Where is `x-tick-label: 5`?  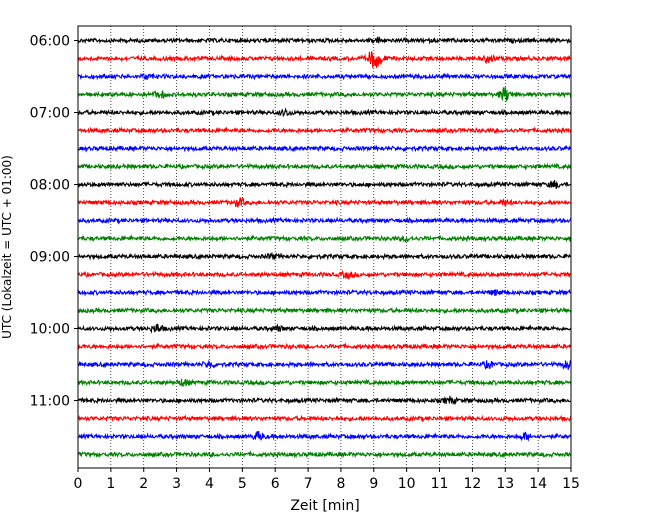
x-tick-label: 5 is located at coordinates (242, 484).